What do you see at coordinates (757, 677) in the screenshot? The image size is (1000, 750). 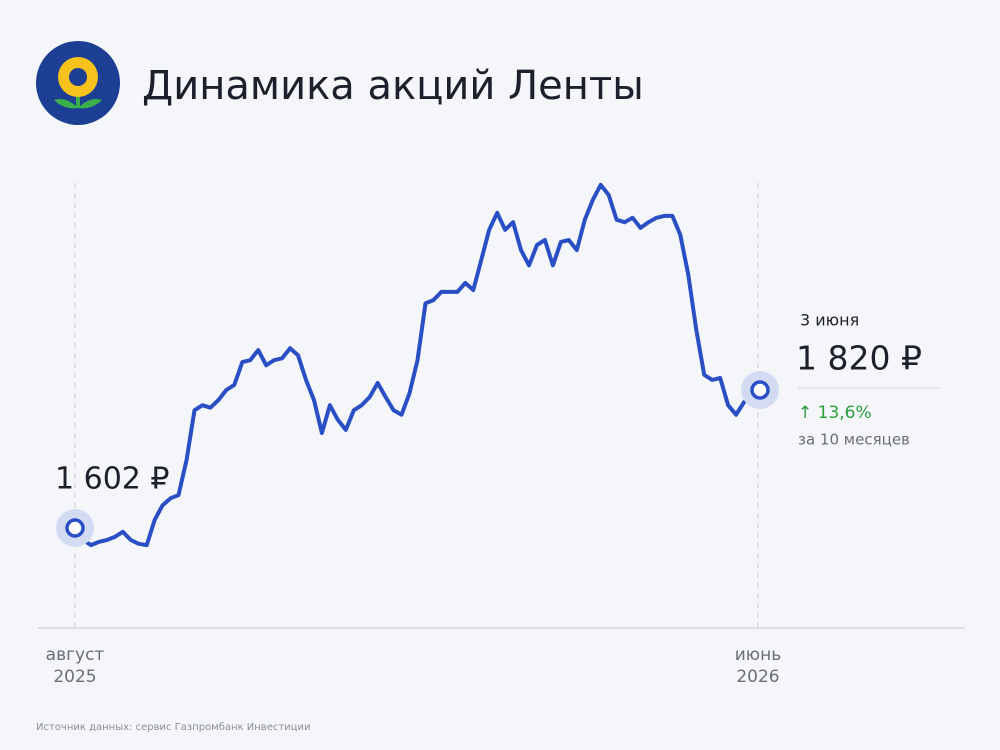 I see `x-label-year: 2026` at bounding box center [757, 677].